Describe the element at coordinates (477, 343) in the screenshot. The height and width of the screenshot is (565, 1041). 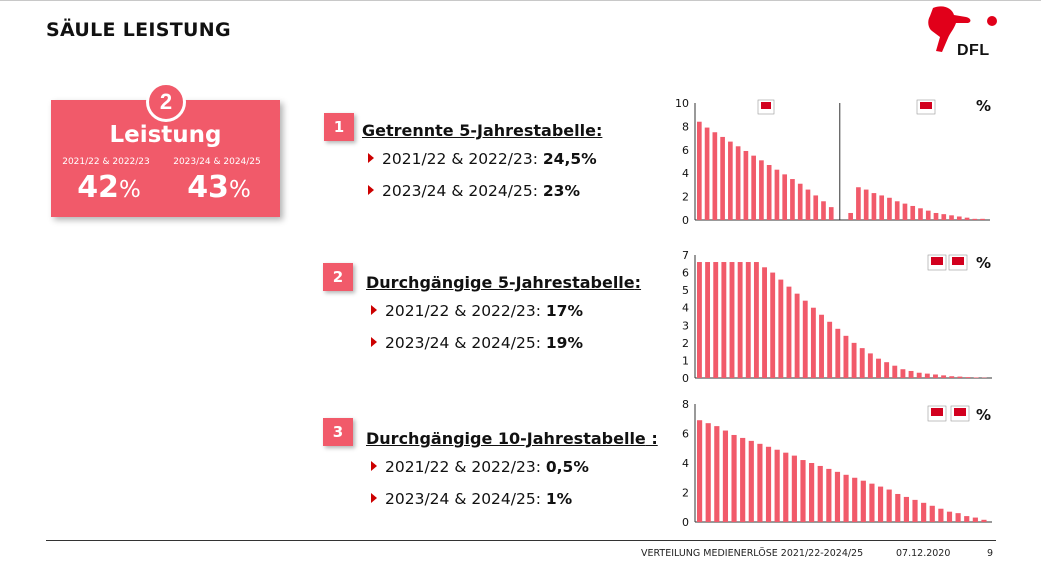
I see `bullet-item: 2023/24 & 2024/25: 19%` at that location.